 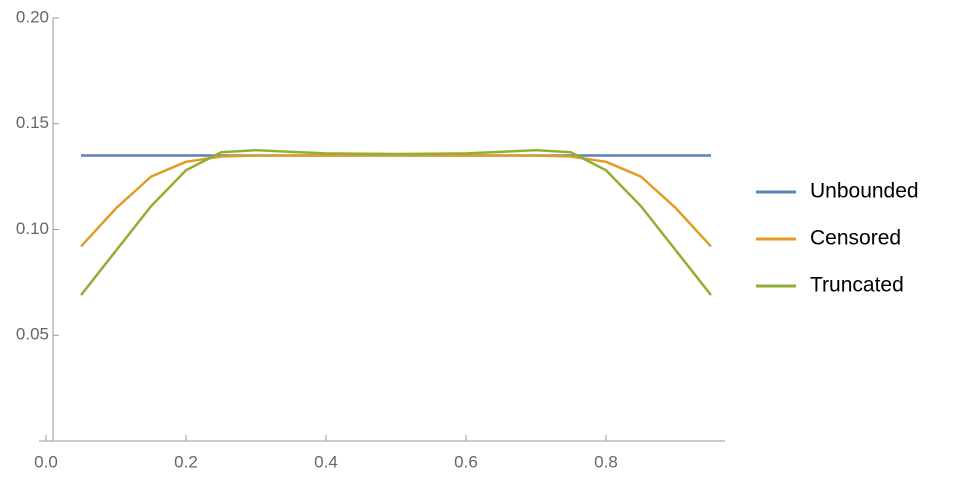 What do you see at coordinates (326, 461) in the screenshot?
I see `x-tick-label: 0.4` at bounding box center [326, 461].